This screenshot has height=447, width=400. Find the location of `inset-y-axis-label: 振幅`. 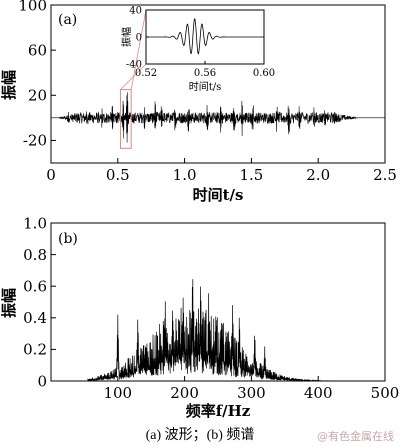

inset-y-axis-label: 振幅 is located at coordinates (126, 37).